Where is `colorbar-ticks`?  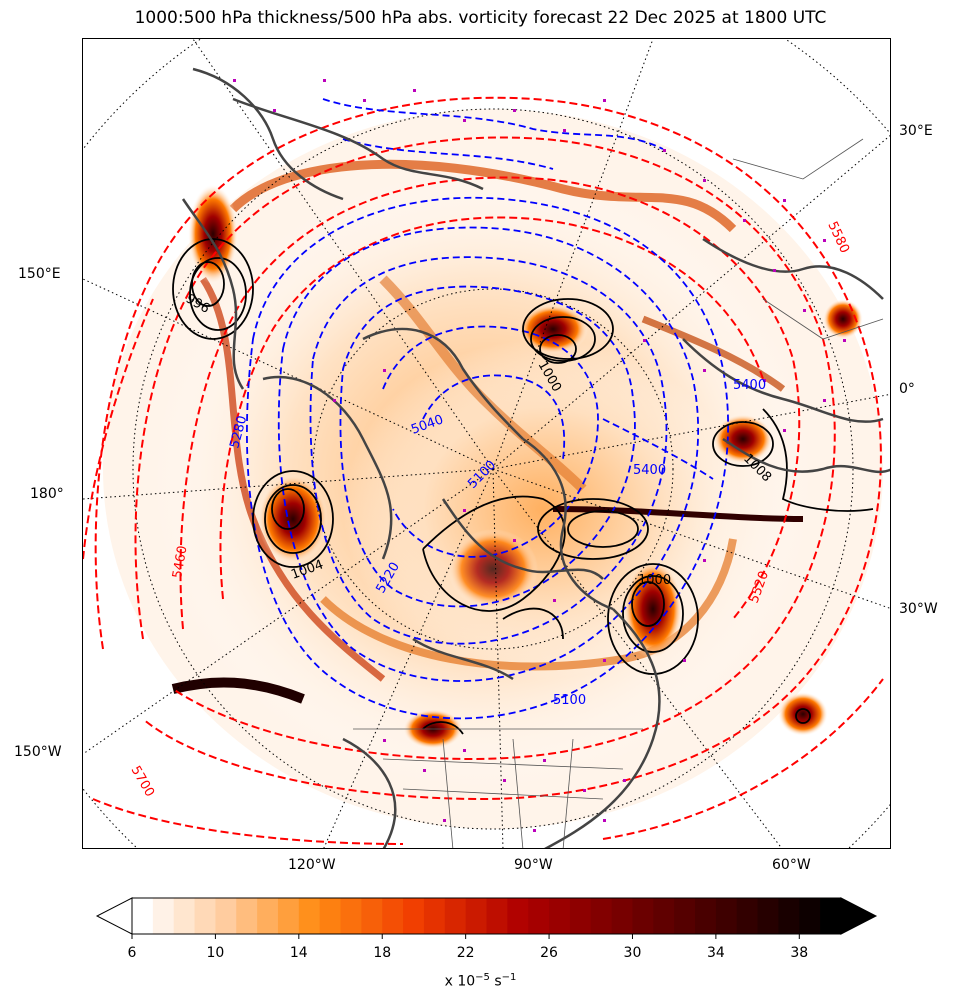 colorbar-ticks is located at coordinates (465, 936).